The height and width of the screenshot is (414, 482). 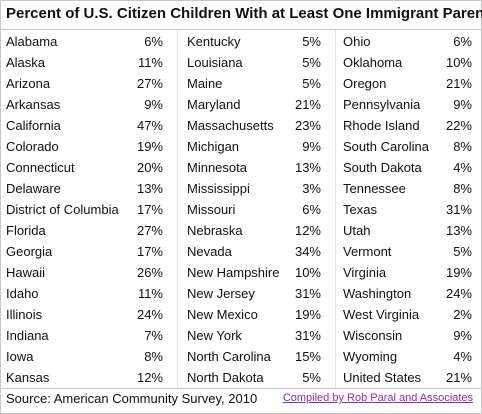 What do you see at coordinates (370, 356) in the screenshot?
I see `row-label: Wyoming` at bounding box center [370, 356].